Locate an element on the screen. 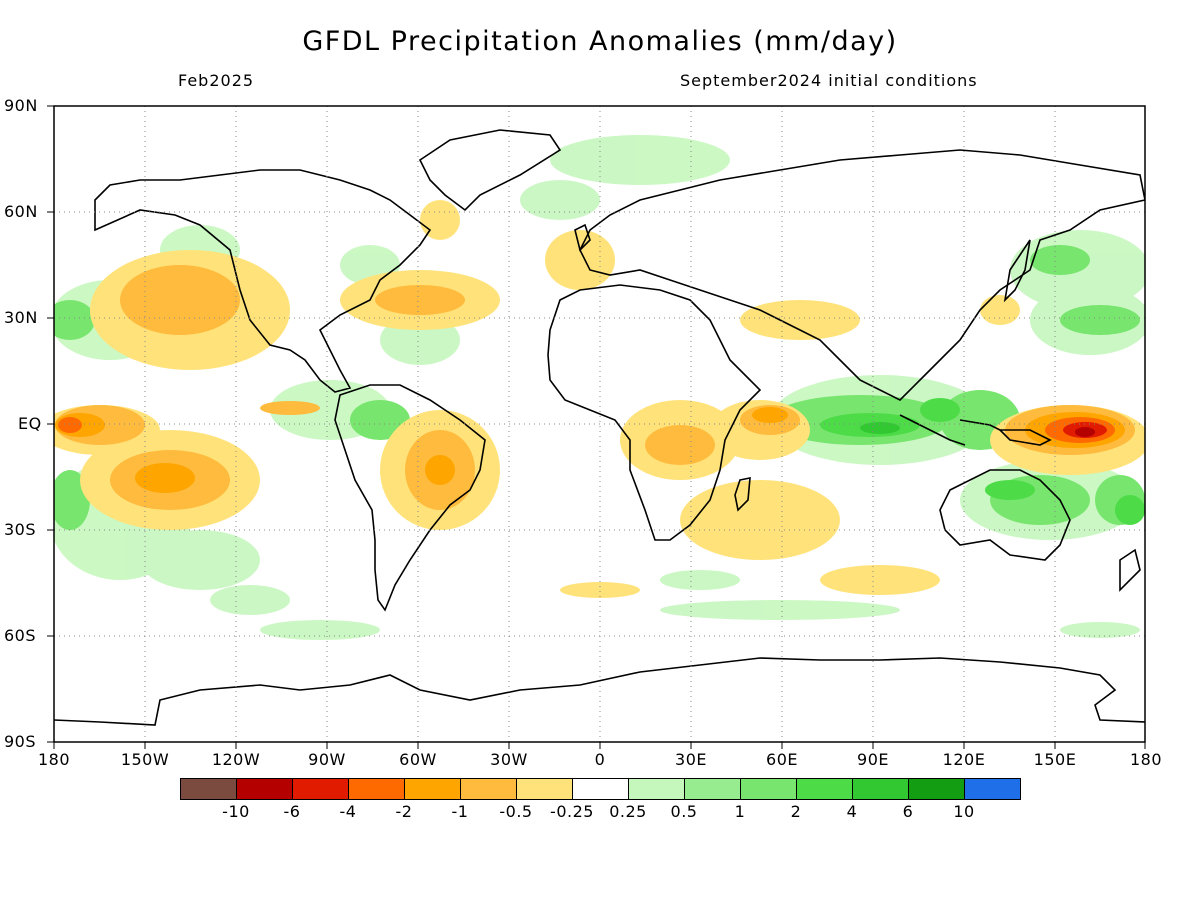 The width and height of the screenshot is (1200, 900). colorbar-label: -1 is located at coordinates (460, 811).